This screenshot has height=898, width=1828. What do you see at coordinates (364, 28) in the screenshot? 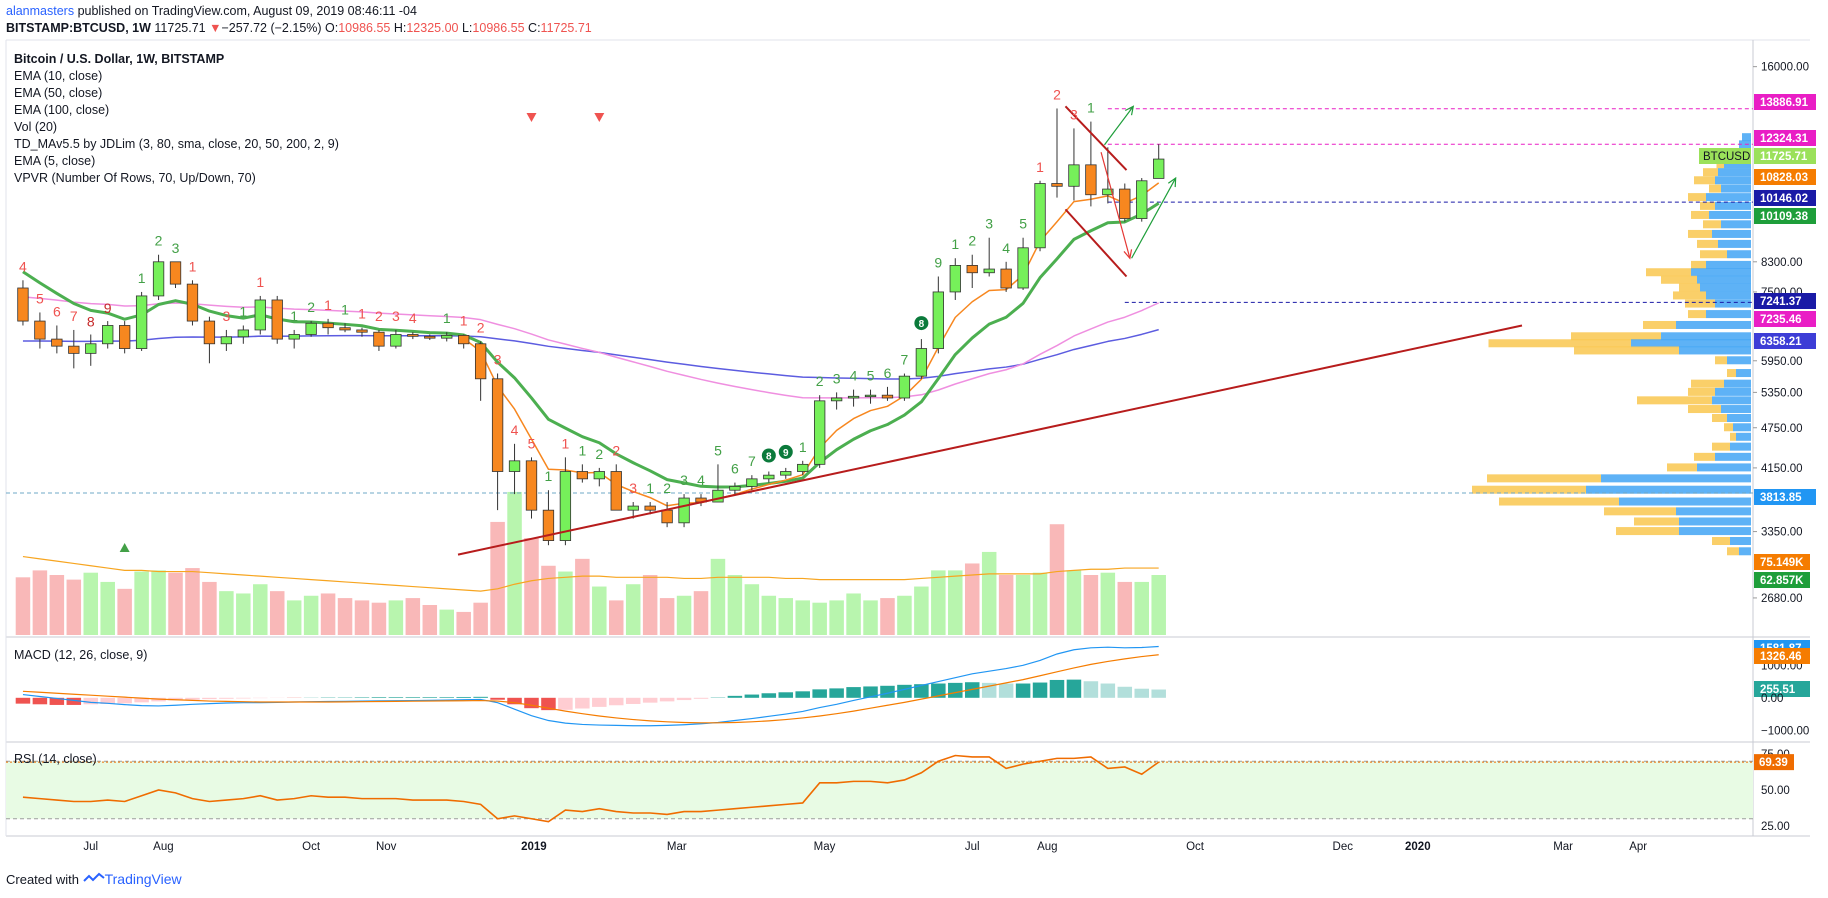
I see `open-value: 10986.55` at bounding box center [364, 28].